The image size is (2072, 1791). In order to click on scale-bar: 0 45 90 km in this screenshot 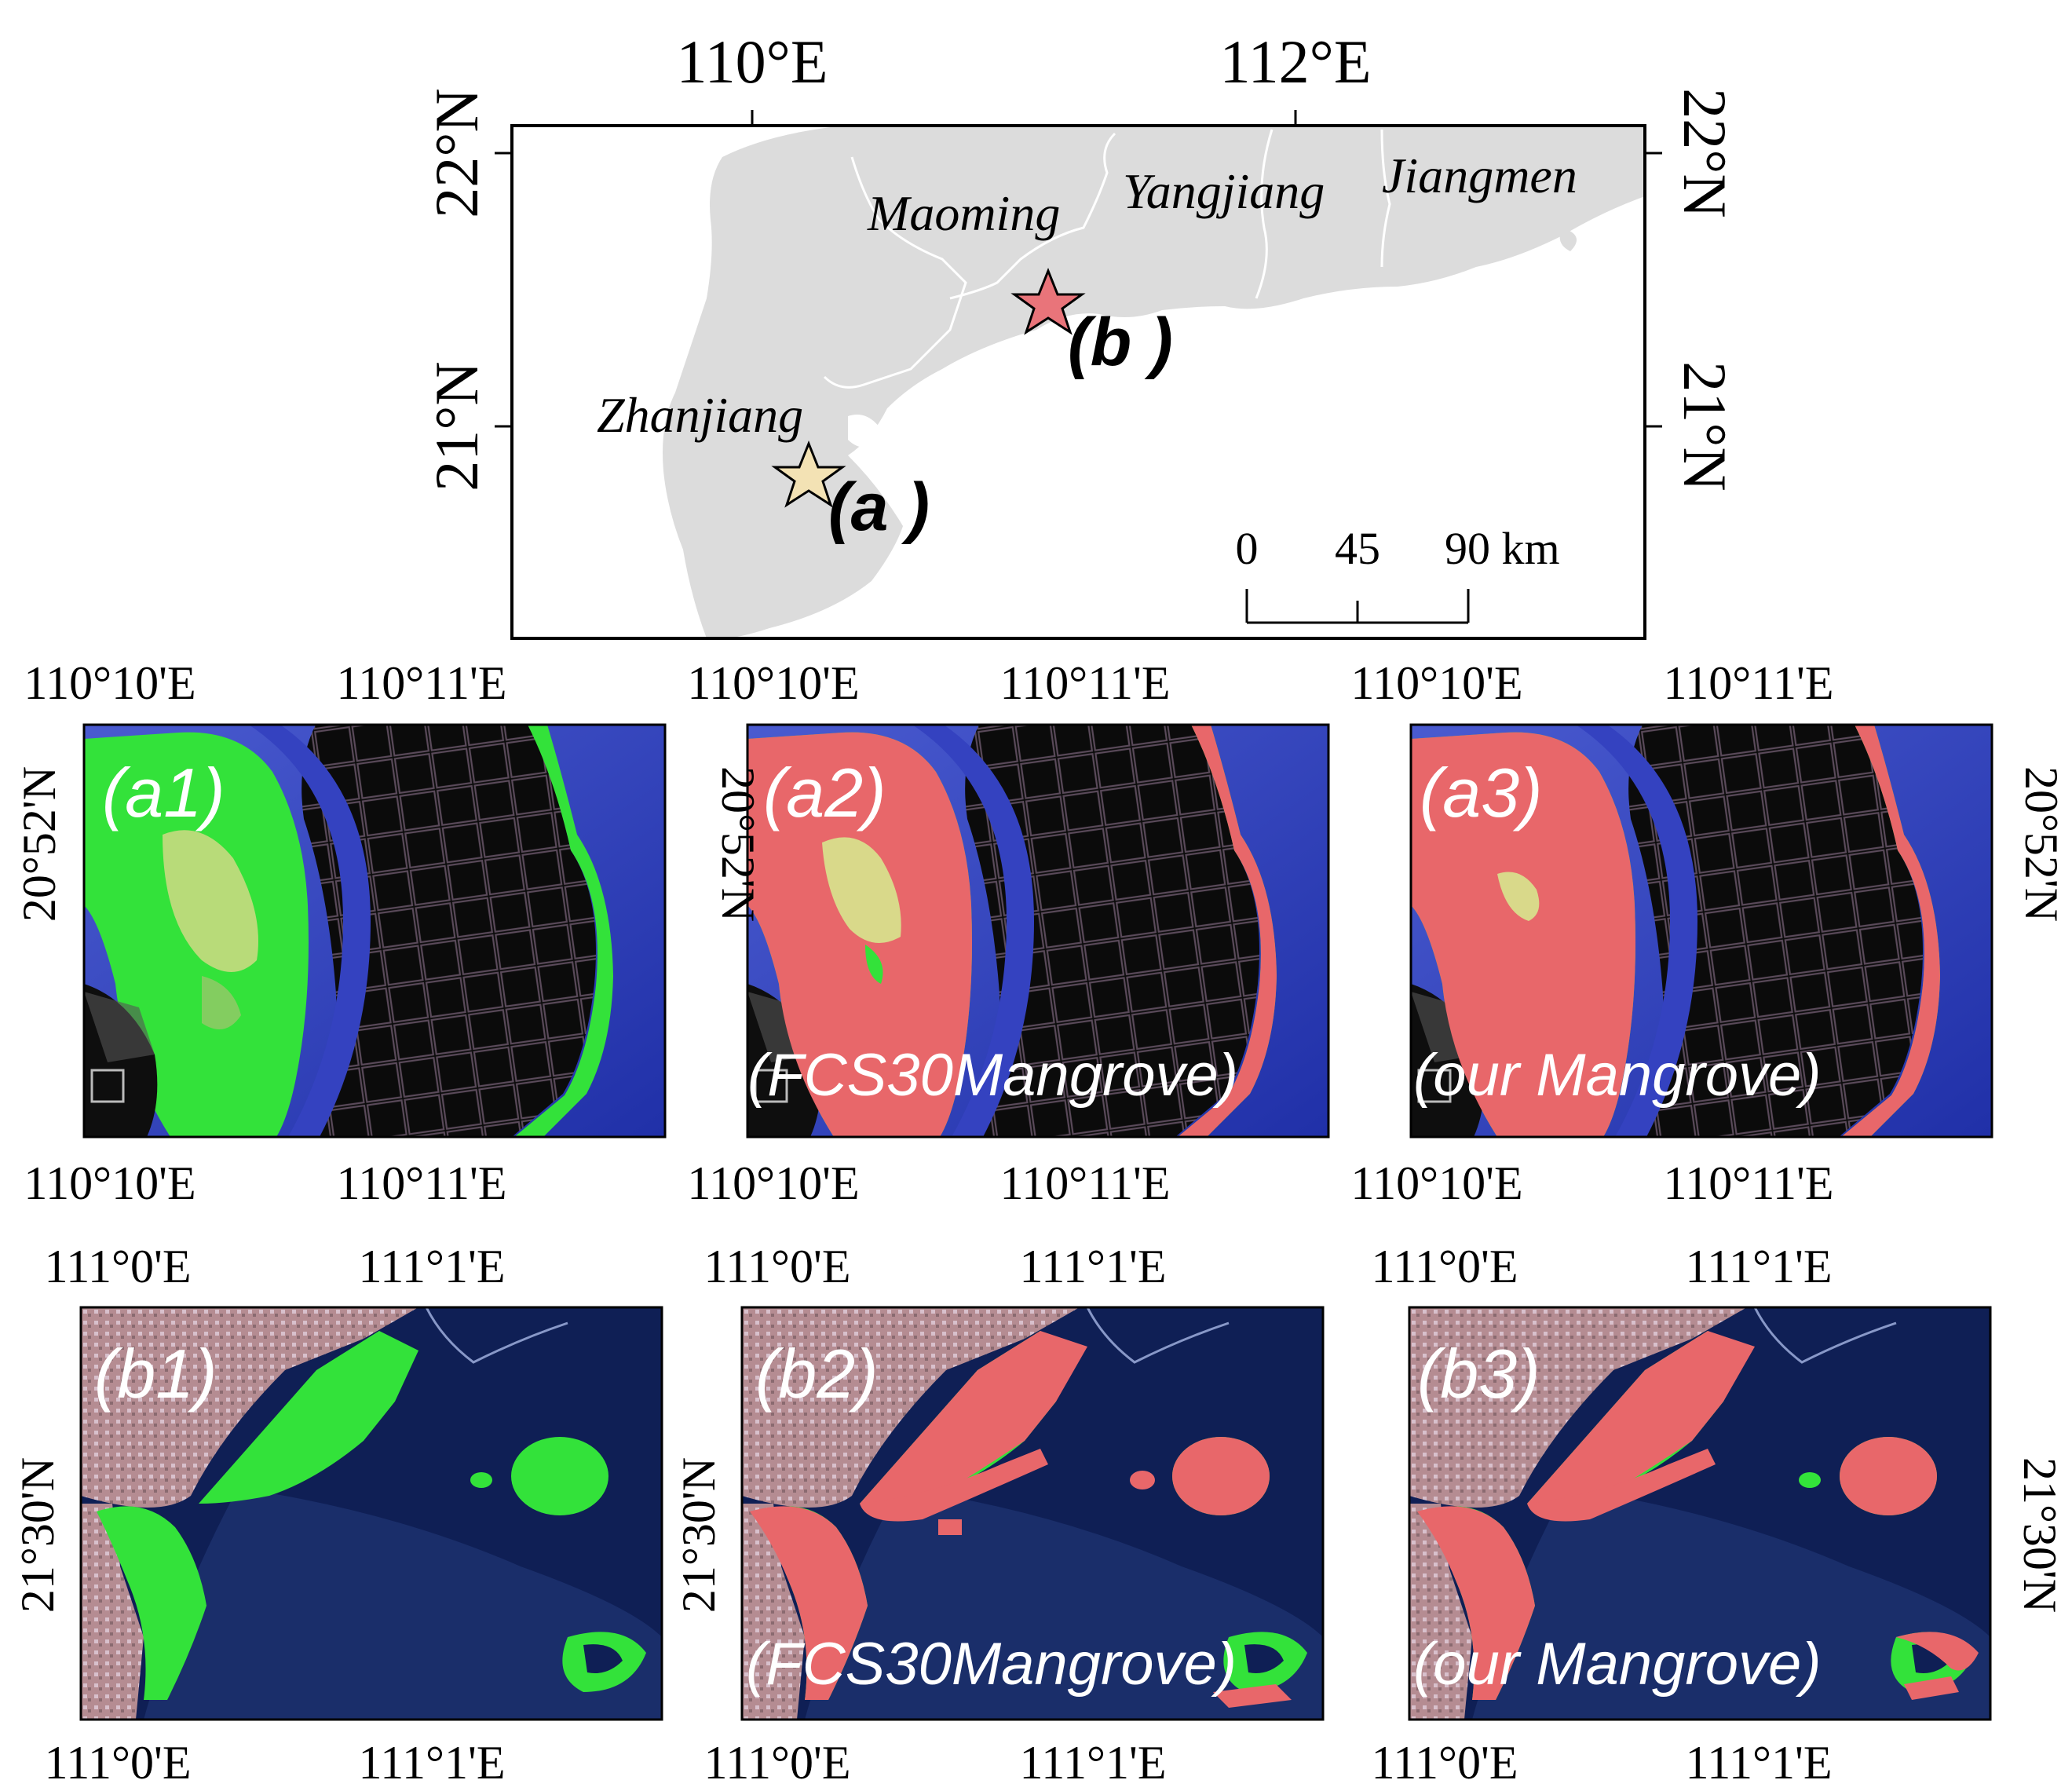, I will do `click(1398, 573)`.